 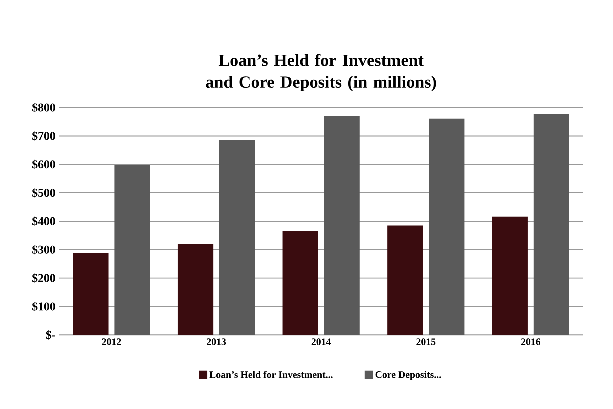 I want to click on y-tick-label: $700, so click(x=44, y=136).